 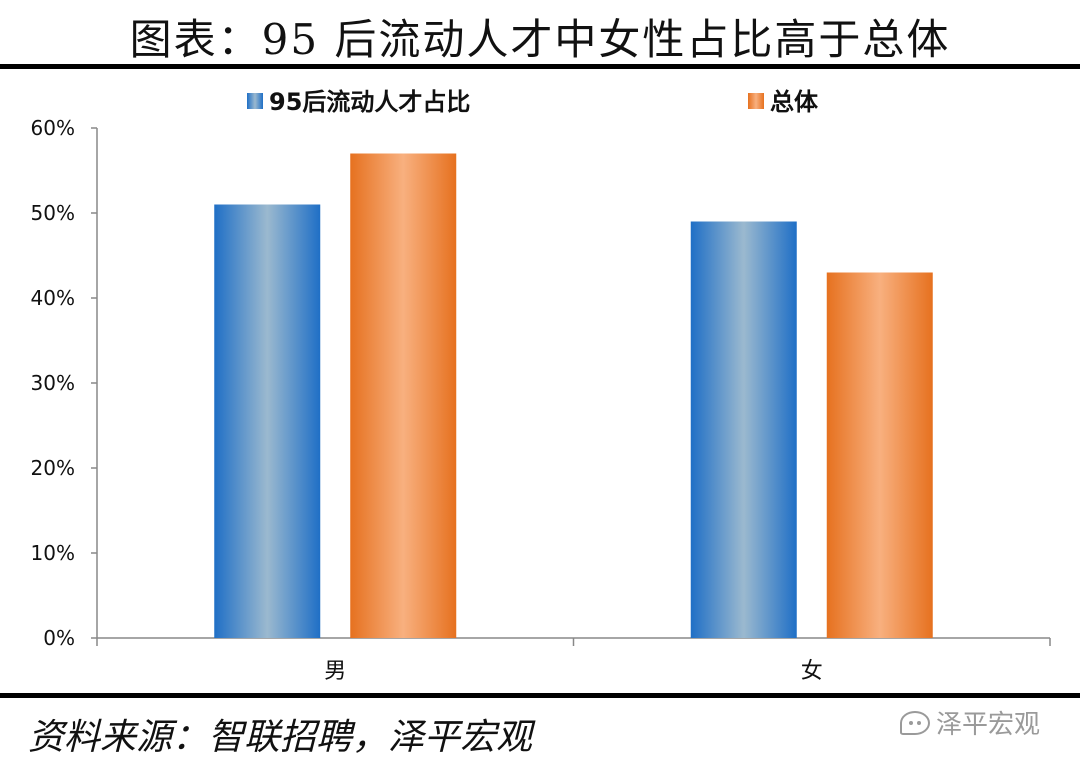 I want to click on watermark: 泽平宏观, so click(x=970, y=722).